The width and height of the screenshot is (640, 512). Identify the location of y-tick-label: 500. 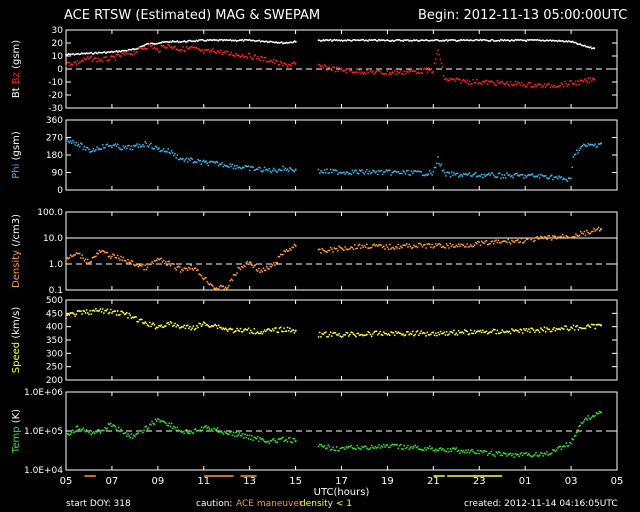
(54, 301).